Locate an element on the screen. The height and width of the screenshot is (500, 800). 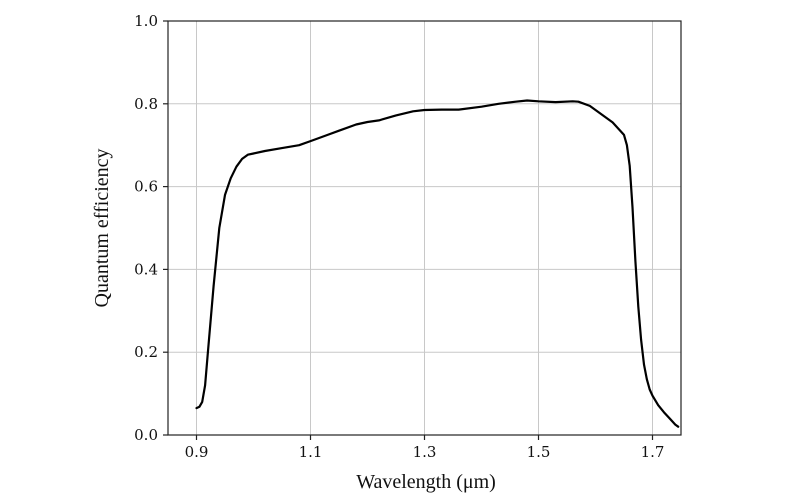
y-tick-label-4: 0.8 is located at coordinates (146, 104).